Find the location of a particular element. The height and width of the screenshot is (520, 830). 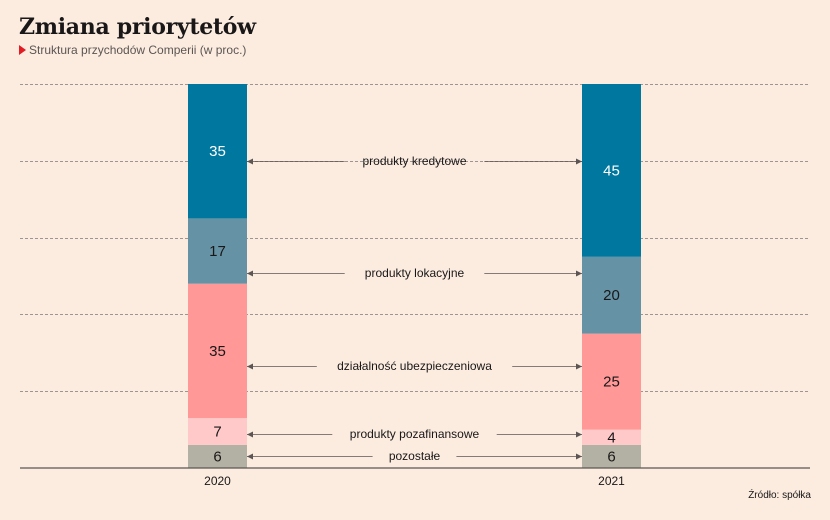

source-note: Źródło: spółka is located at coordinates (779, 495).